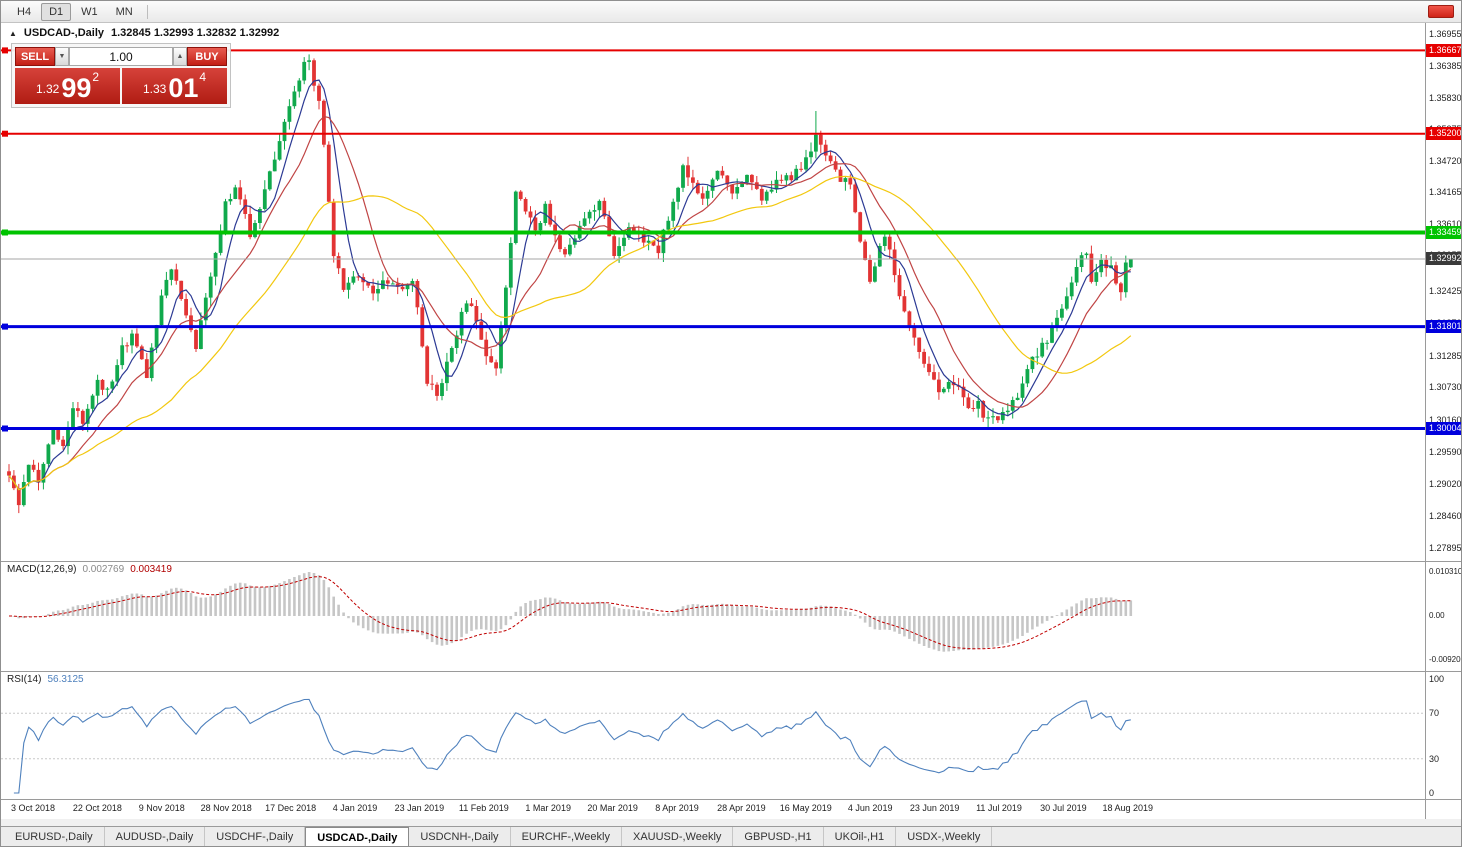  Describe the element at coordinates (203, 77) in the screenshot. I see `ask-price-point: 4` at that location.